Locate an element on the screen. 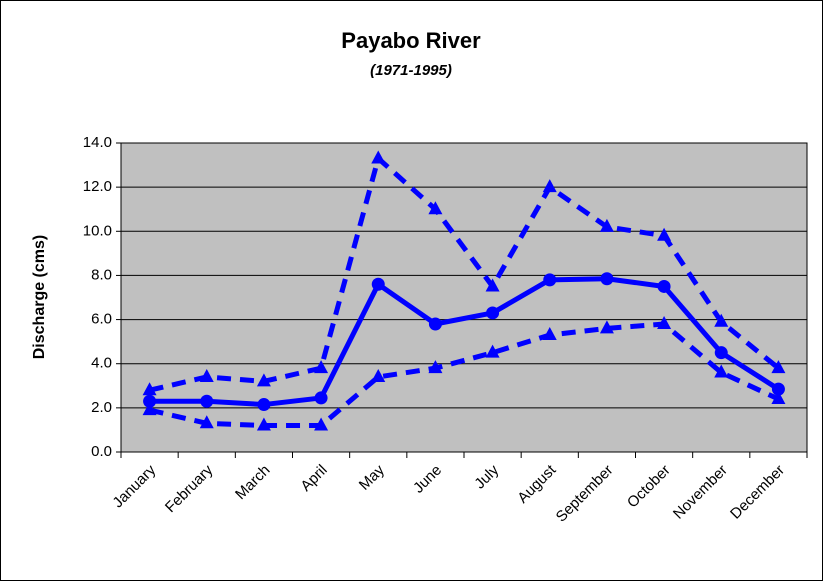  y-tick-label: 4.0 is located at coordinates (101, 363).